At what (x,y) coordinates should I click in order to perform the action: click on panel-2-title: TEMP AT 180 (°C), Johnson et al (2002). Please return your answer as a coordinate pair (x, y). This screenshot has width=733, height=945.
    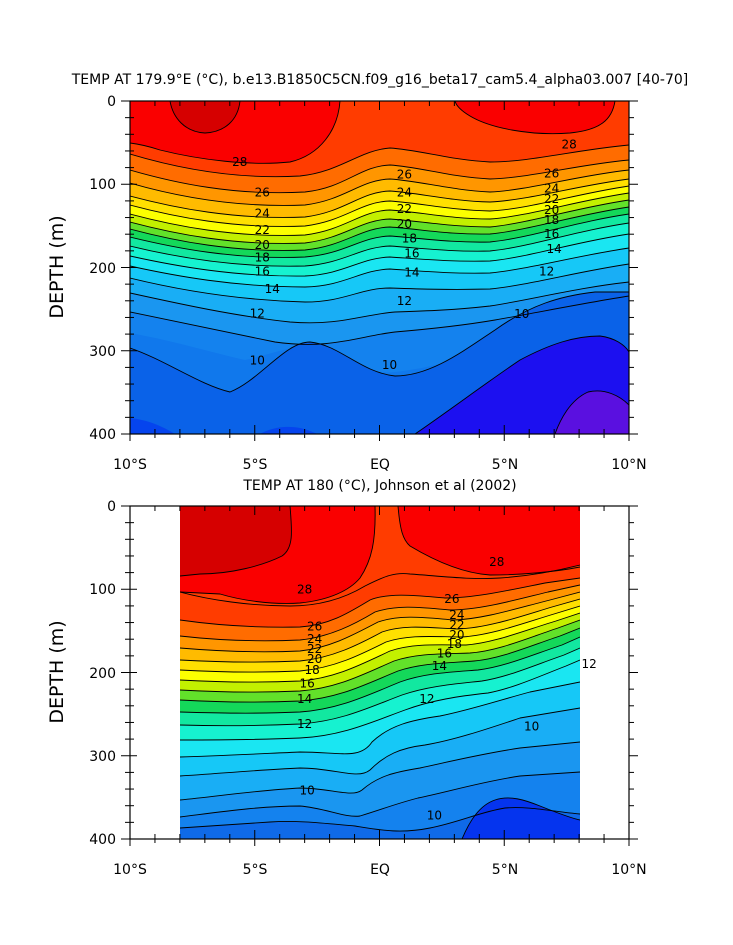
    Looking at the image, I should click on (379, 486).